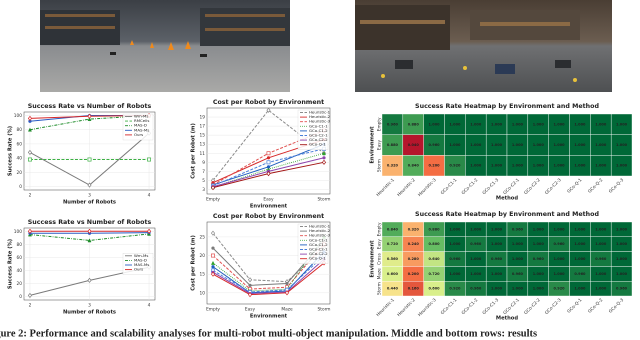 Image resolution: width=640 pixels, height=340 pixels. I want to click on cell-label: 0.280, so click(414, 259).